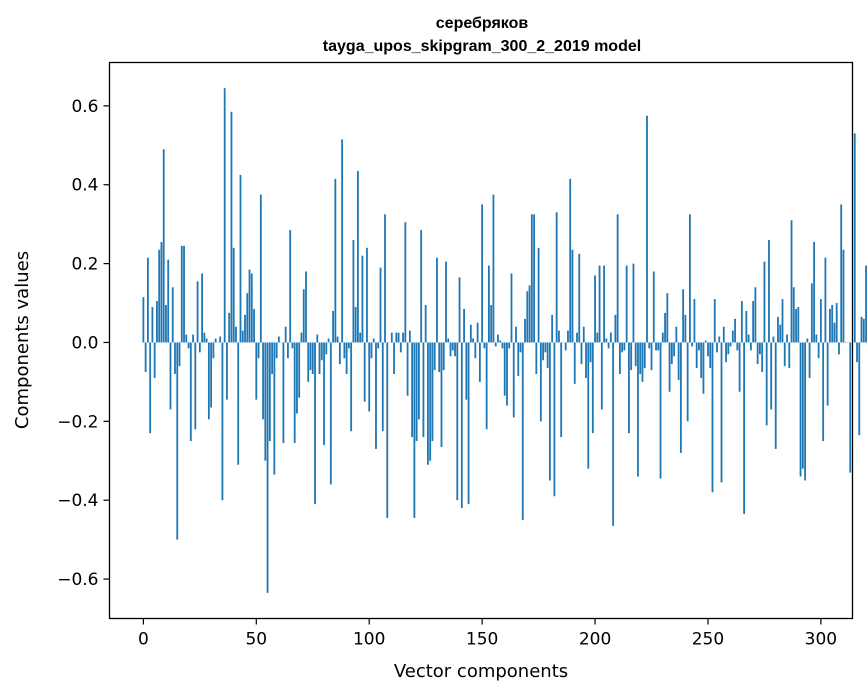 The height and width of the screenshot is (696, 867). I want to click on x-axis-ticks: 0 50 100 150 200 250 300, so click(487, 634).